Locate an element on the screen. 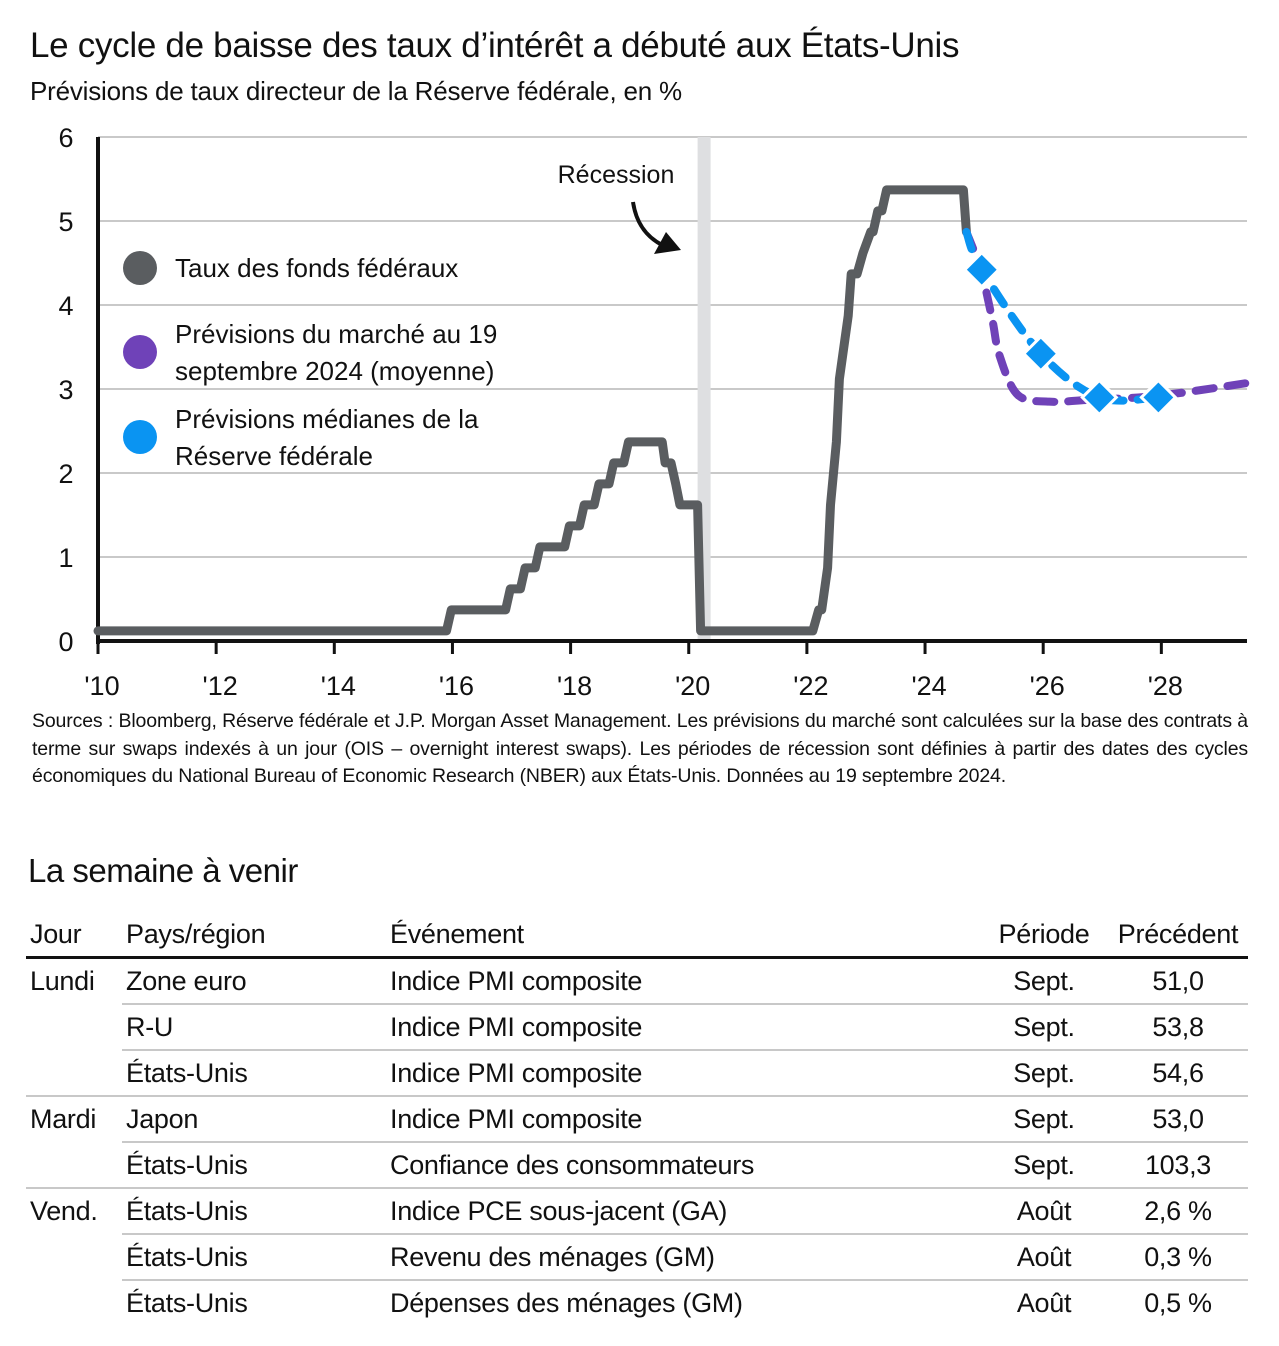 The width and height of the screenshot is (1279, 1346). previous-cell: 54,6 is located at coordinates (1176, 1072).